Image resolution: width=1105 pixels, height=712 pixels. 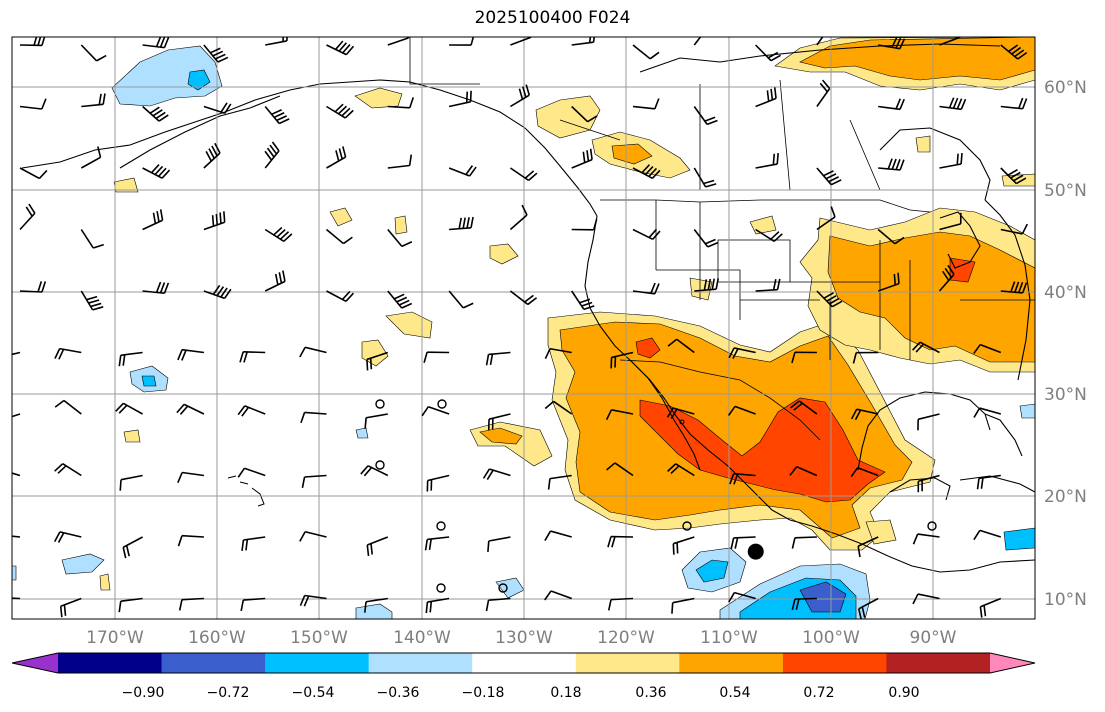 What do you see at coordinates (626, 638) in the screenshot?
I see `lon-label: 120°W` at bounding box center [626, 638].